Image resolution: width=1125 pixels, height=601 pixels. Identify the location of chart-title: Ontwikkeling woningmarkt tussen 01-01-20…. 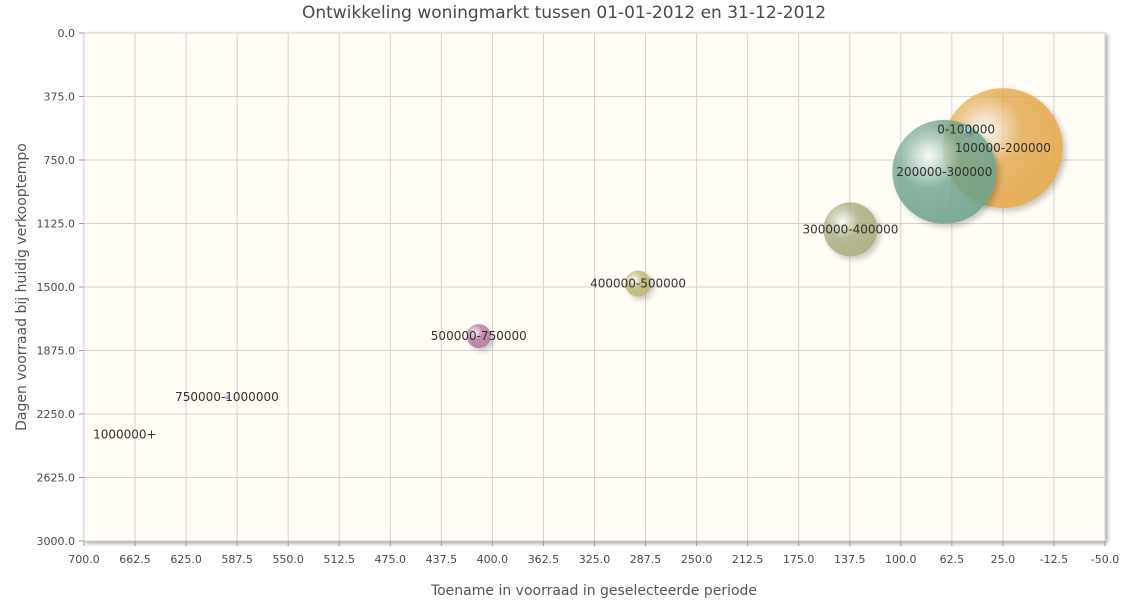
(564, 13).